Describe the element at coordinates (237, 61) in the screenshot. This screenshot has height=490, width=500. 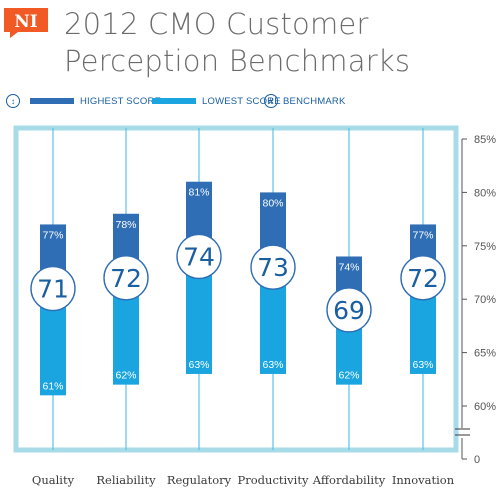
I see `chart-title-line2: Perception Benchmarks` at that location.